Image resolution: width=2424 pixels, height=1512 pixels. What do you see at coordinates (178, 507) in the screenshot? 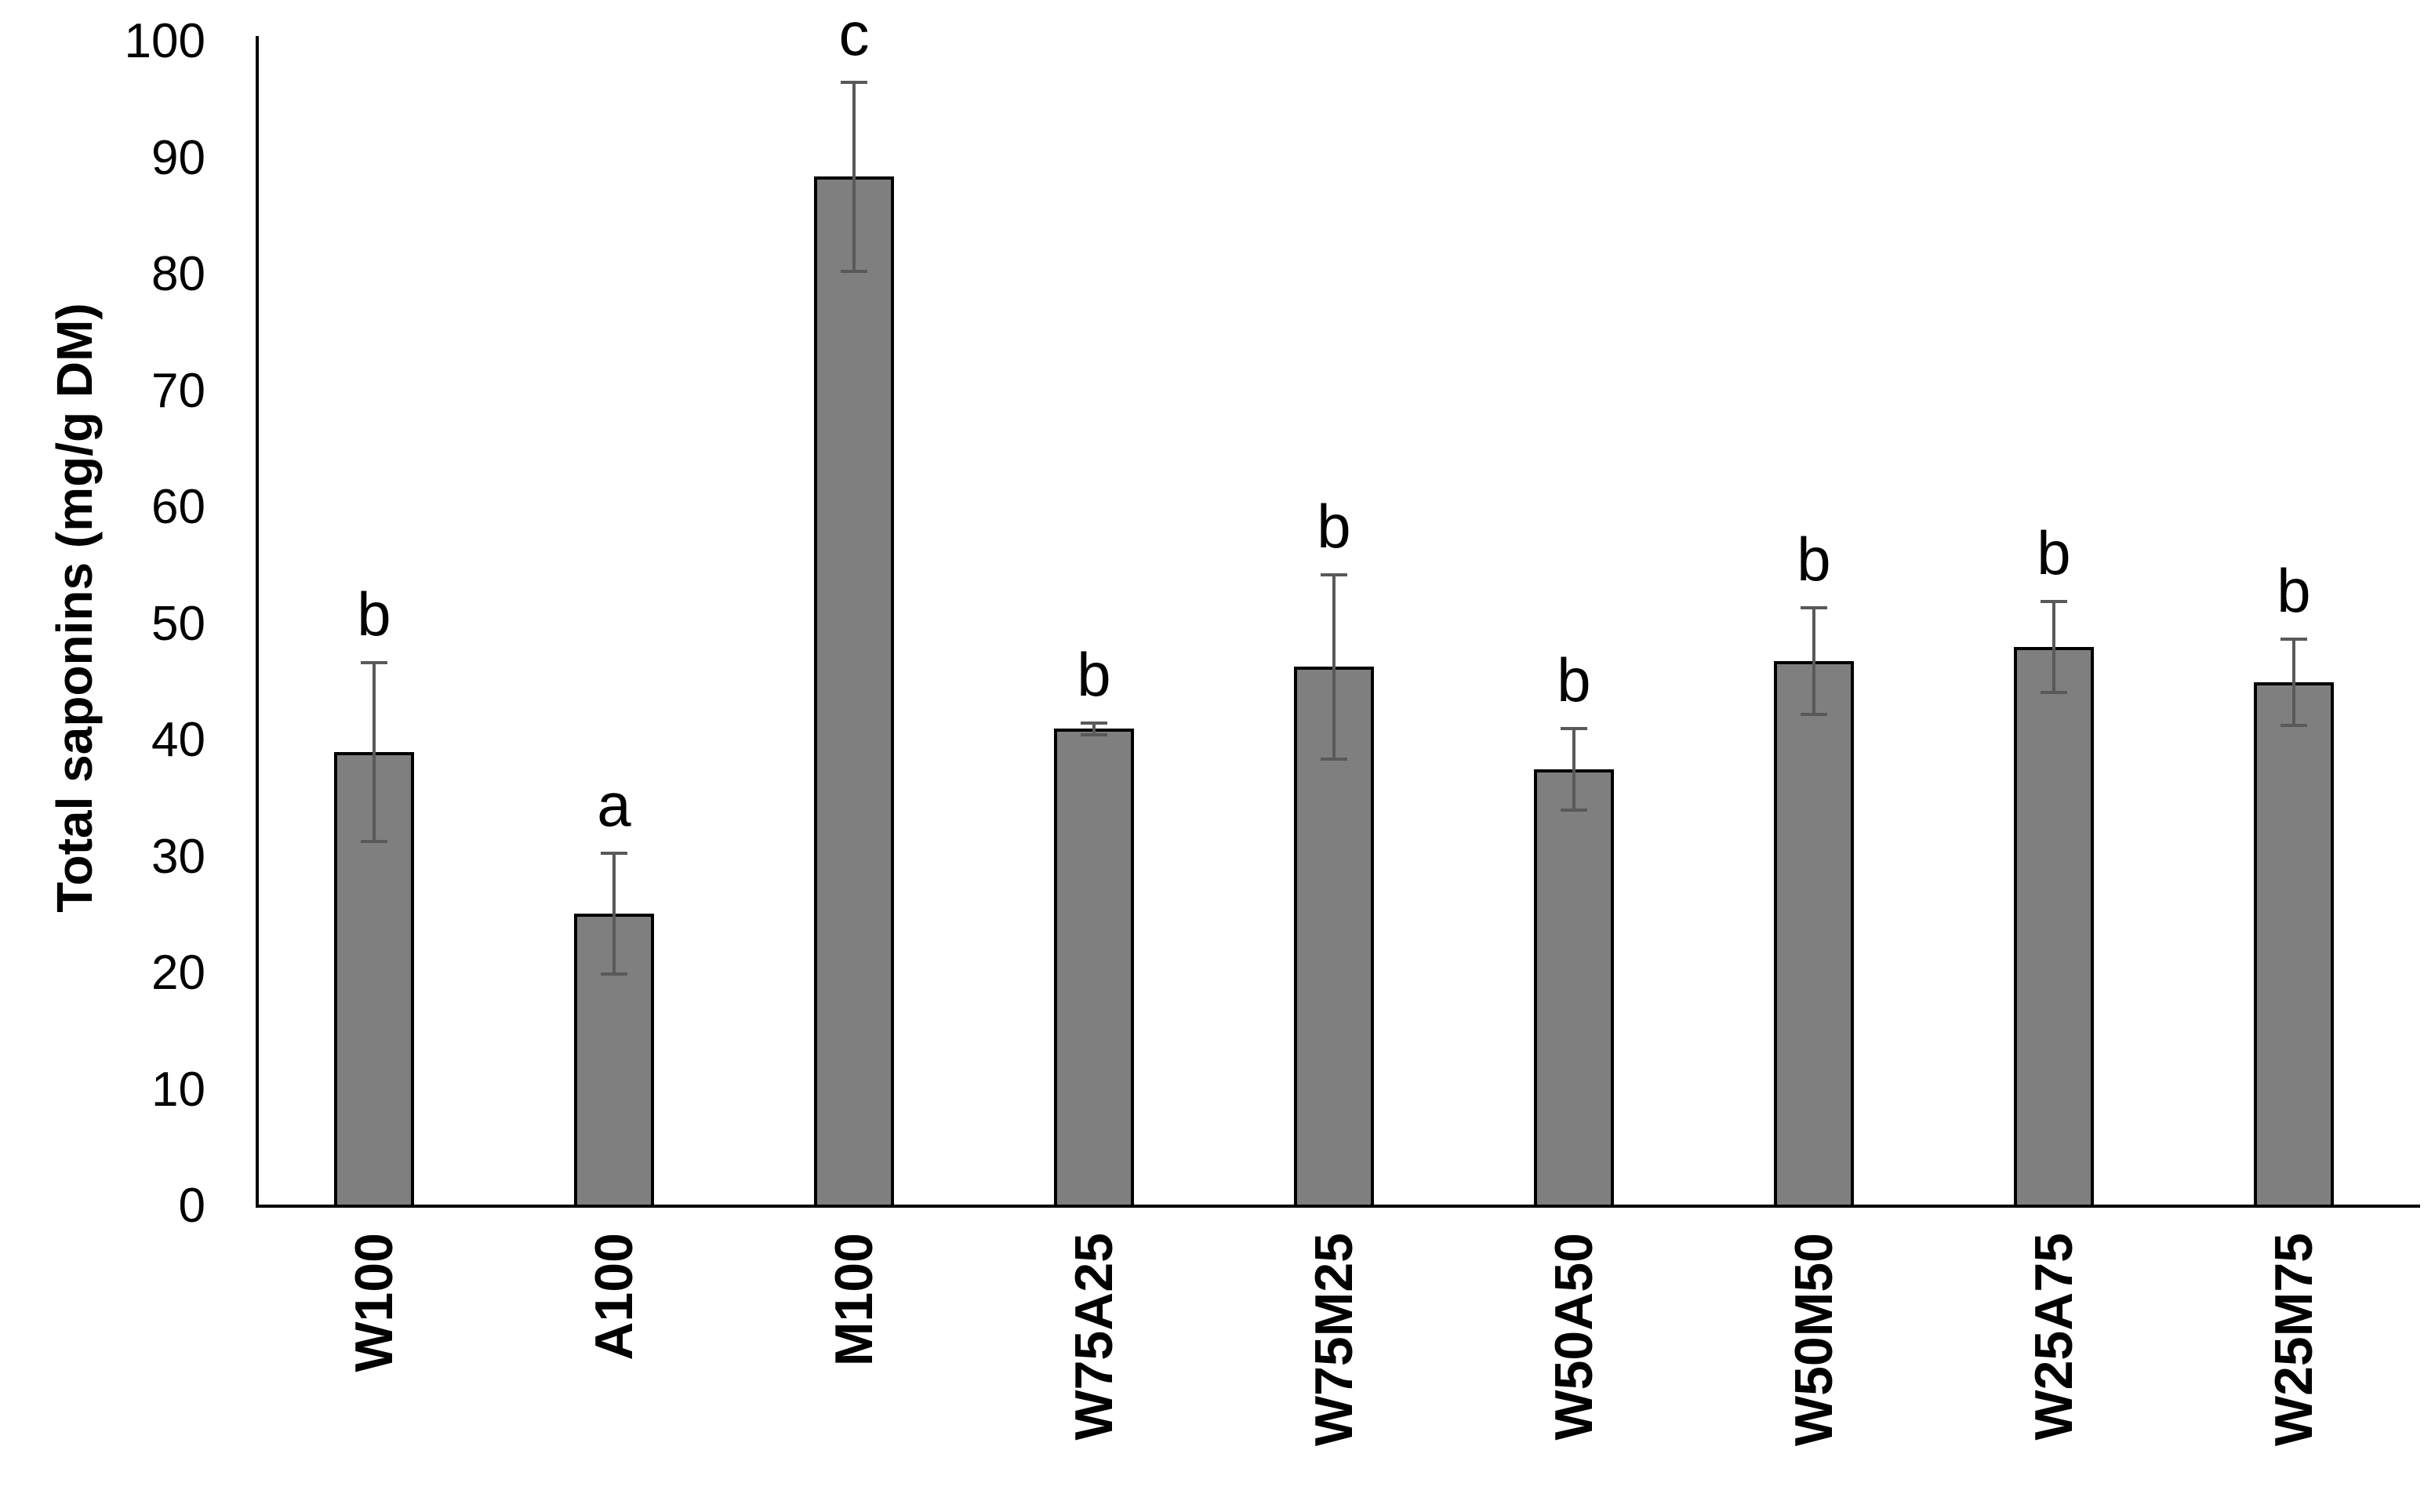
I see `y-tick-label: 60` at bounding box center [178, 507].